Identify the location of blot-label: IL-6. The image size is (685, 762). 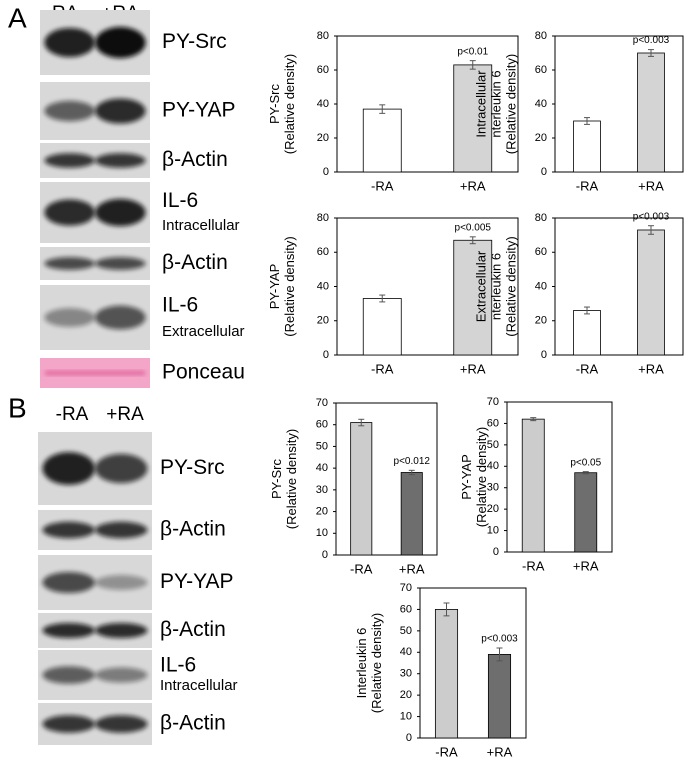
(180, 304).